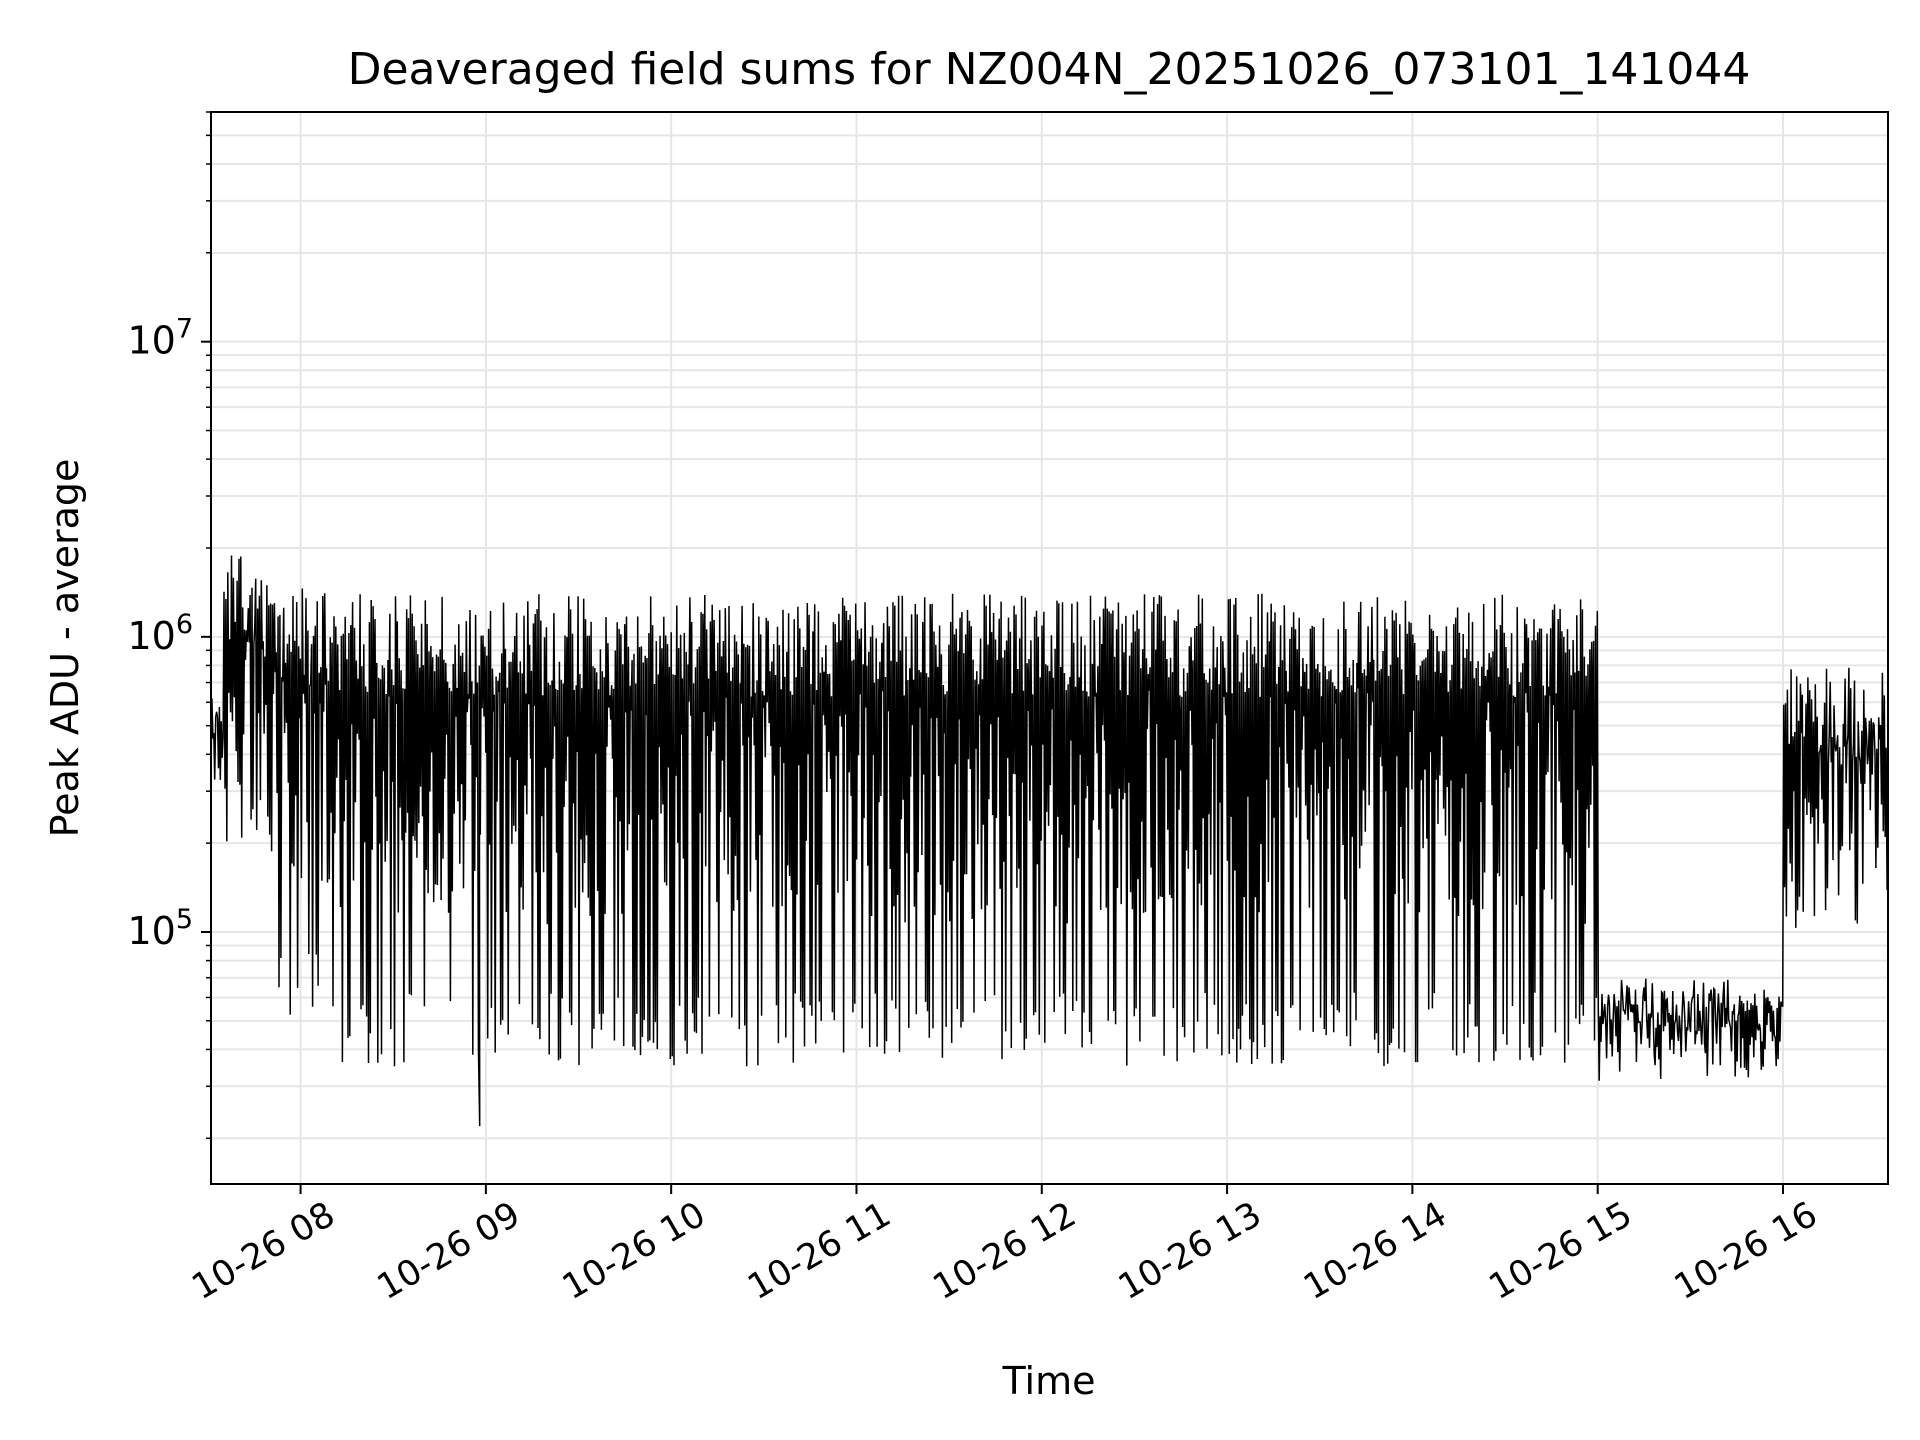 This screenshot has width=1920, height=1440. I want to click on y-tick-label: 106, so click(160, 633).